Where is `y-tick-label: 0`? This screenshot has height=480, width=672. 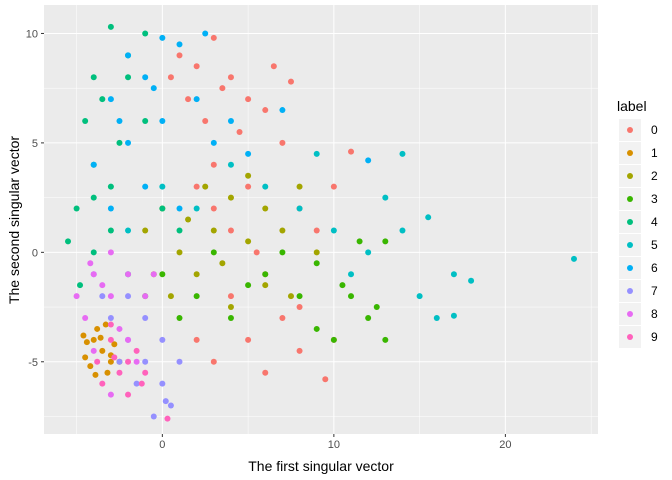
y-tick-label: 0 is located at coordinates (35, 253).